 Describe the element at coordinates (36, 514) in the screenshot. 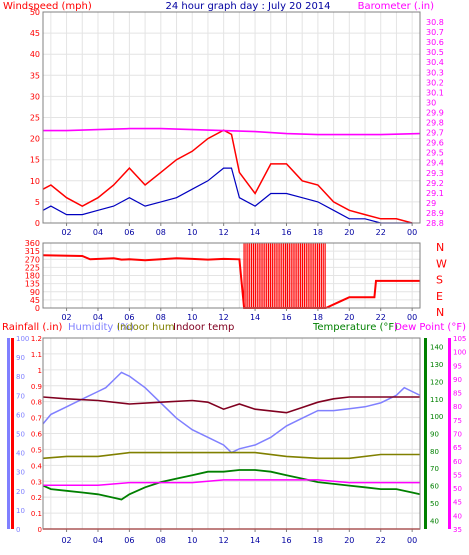

I see `rain-tick-0.1: 0.1` at that location.